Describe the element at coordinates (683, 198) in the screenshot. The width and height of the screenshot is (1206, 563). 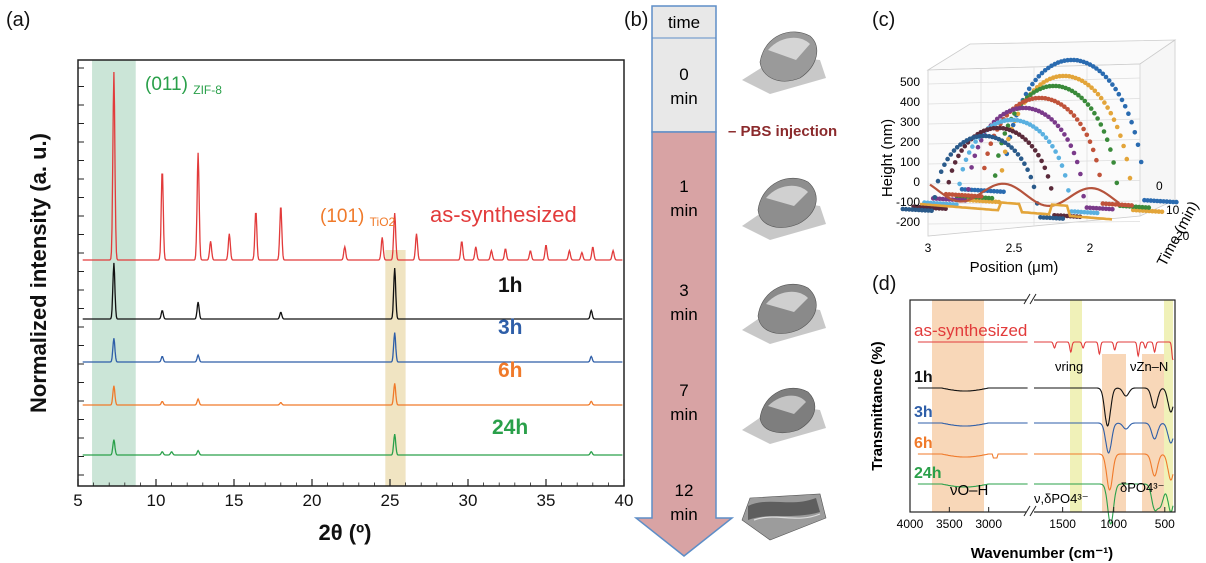
I see `time-step-label: 1 min` at that location.